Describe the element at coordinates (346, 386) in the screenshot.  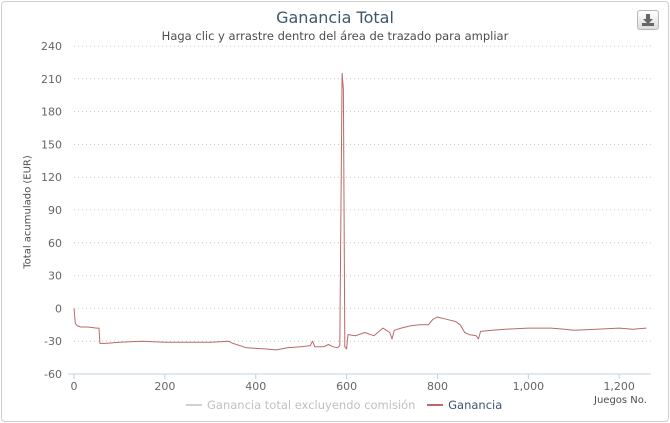
I see `x-tick-label: 600` at that location.